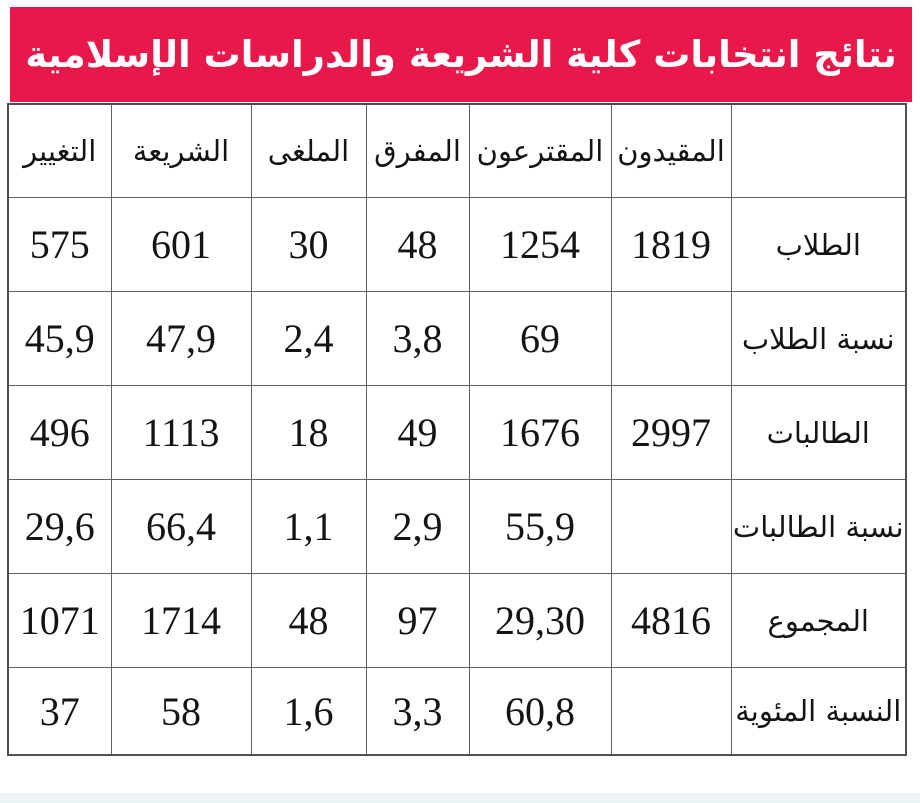  Describe the element at coordinates (59, 711) in the screenshot. I see `value-cell: 37` at that location.